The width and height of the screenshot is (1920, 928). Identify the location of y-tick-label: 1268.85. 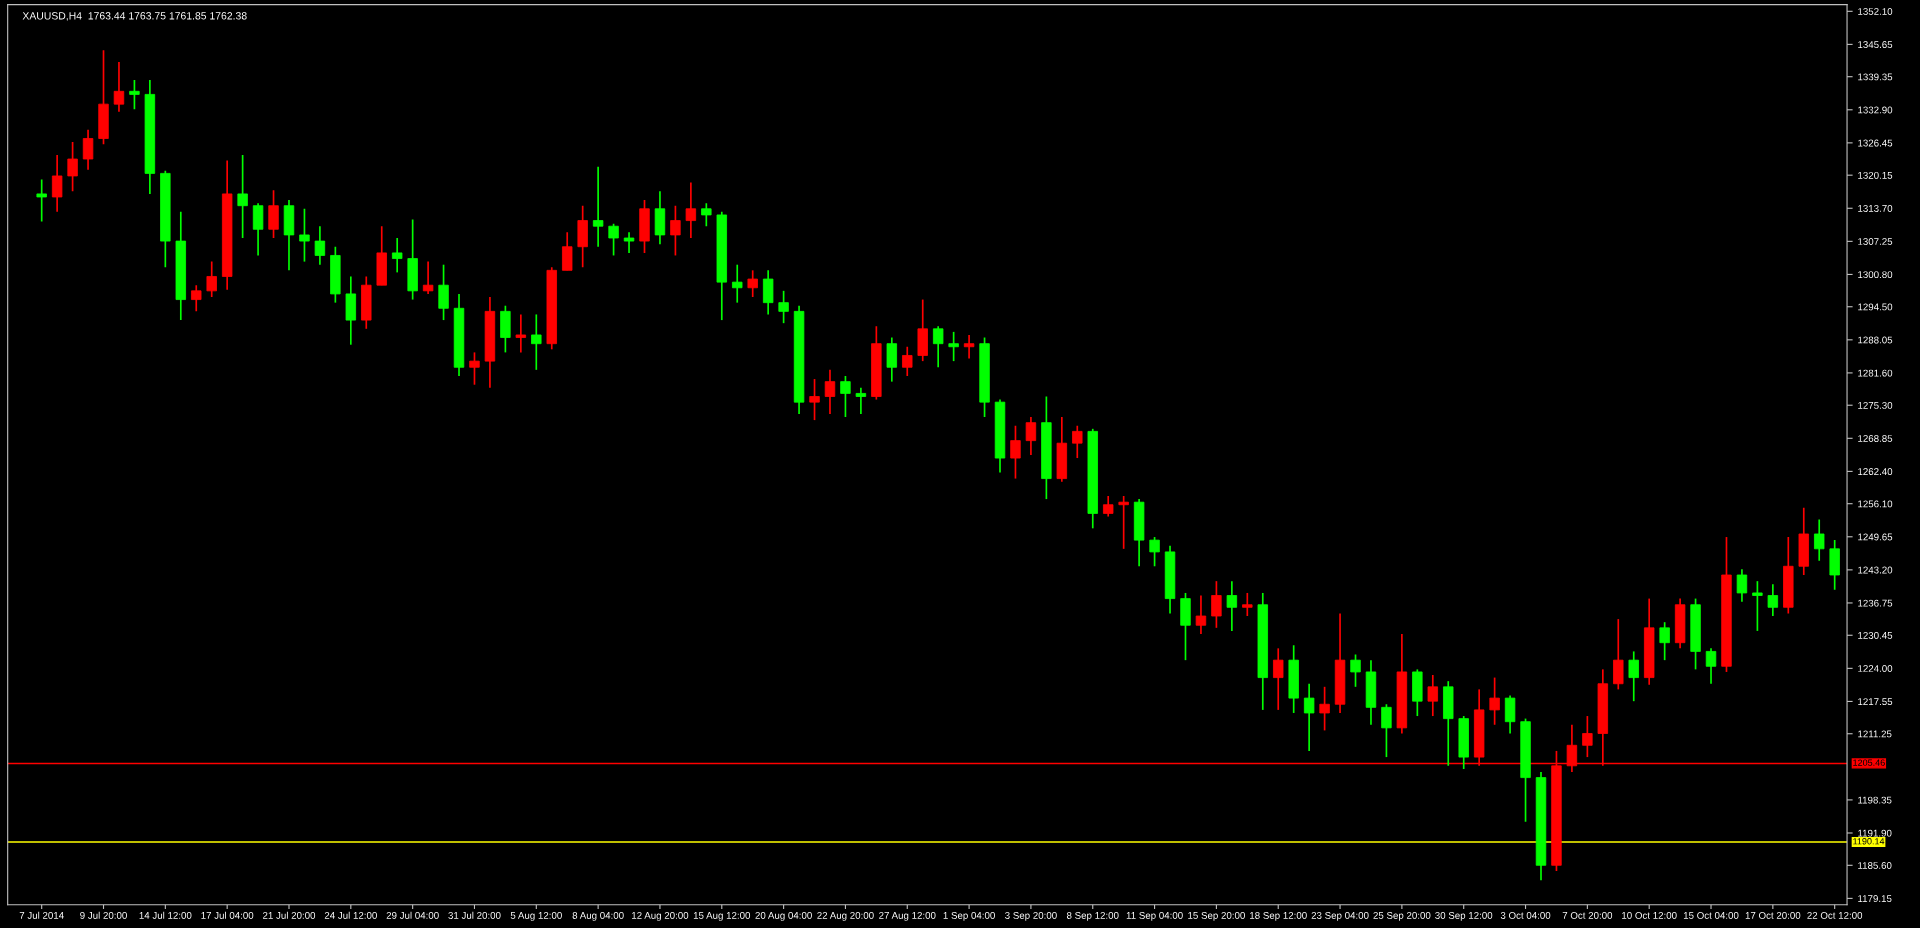
(1875, 438).